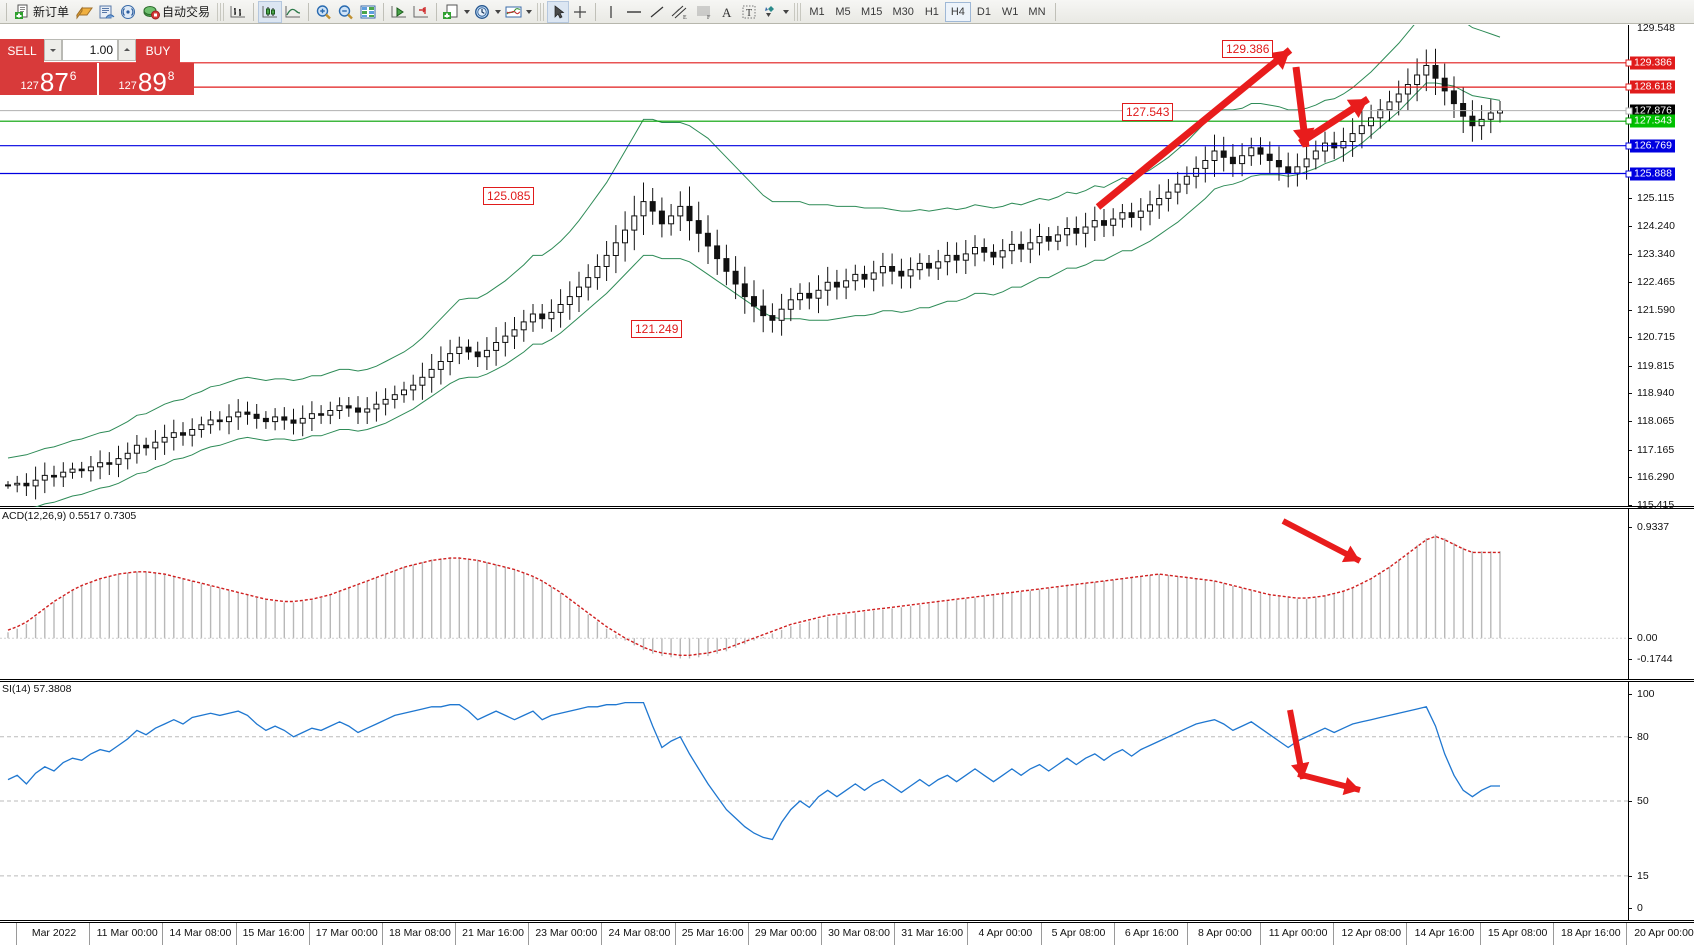 This screenshot has width=1694, height=945. I want to click on equidistant-channel-tool: E, so click(680, 12).